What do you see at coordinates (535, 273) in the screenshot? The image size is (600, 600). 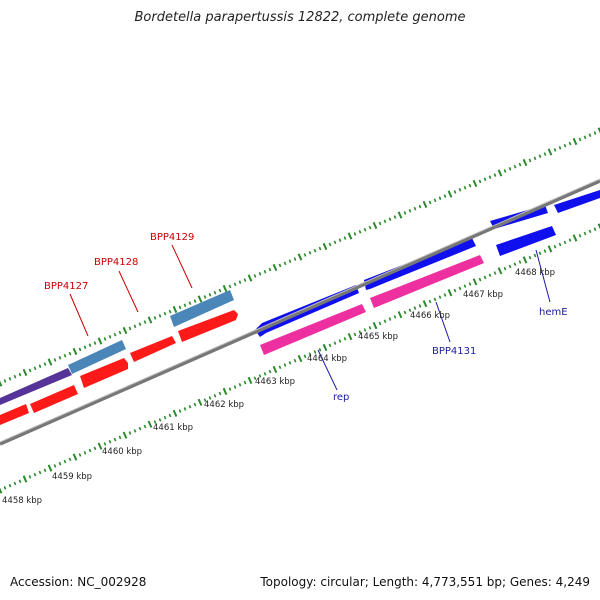 I see `kbp-label-4468: 4468 kbp` at bounding box center [535, 273].